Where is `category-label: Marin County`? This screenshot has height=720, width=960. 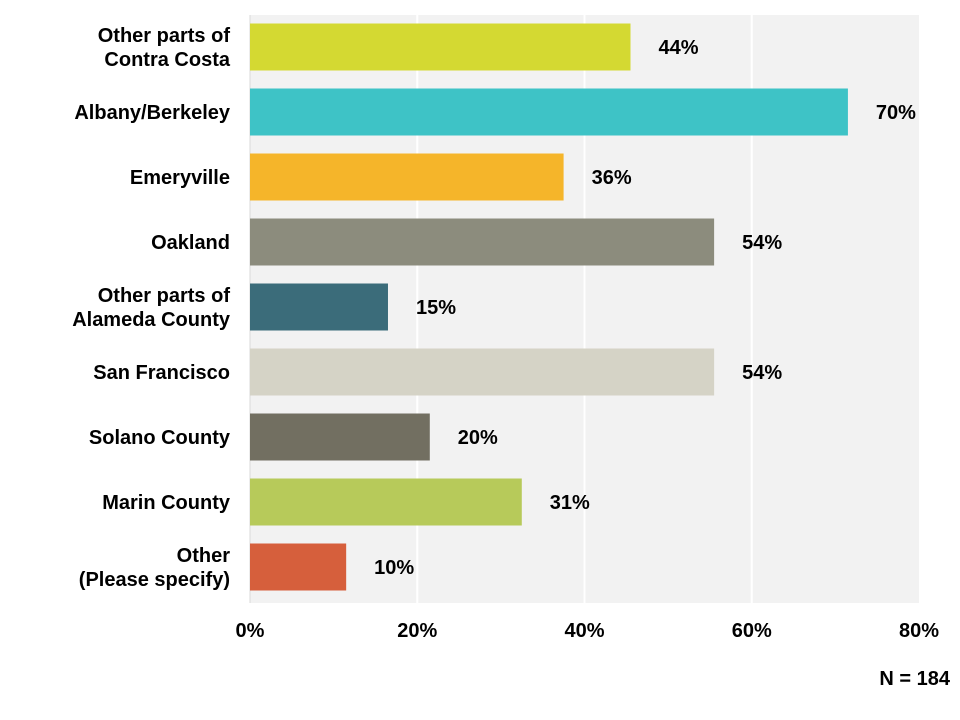 category-label: Marin County is located at coordinates (166, 503).